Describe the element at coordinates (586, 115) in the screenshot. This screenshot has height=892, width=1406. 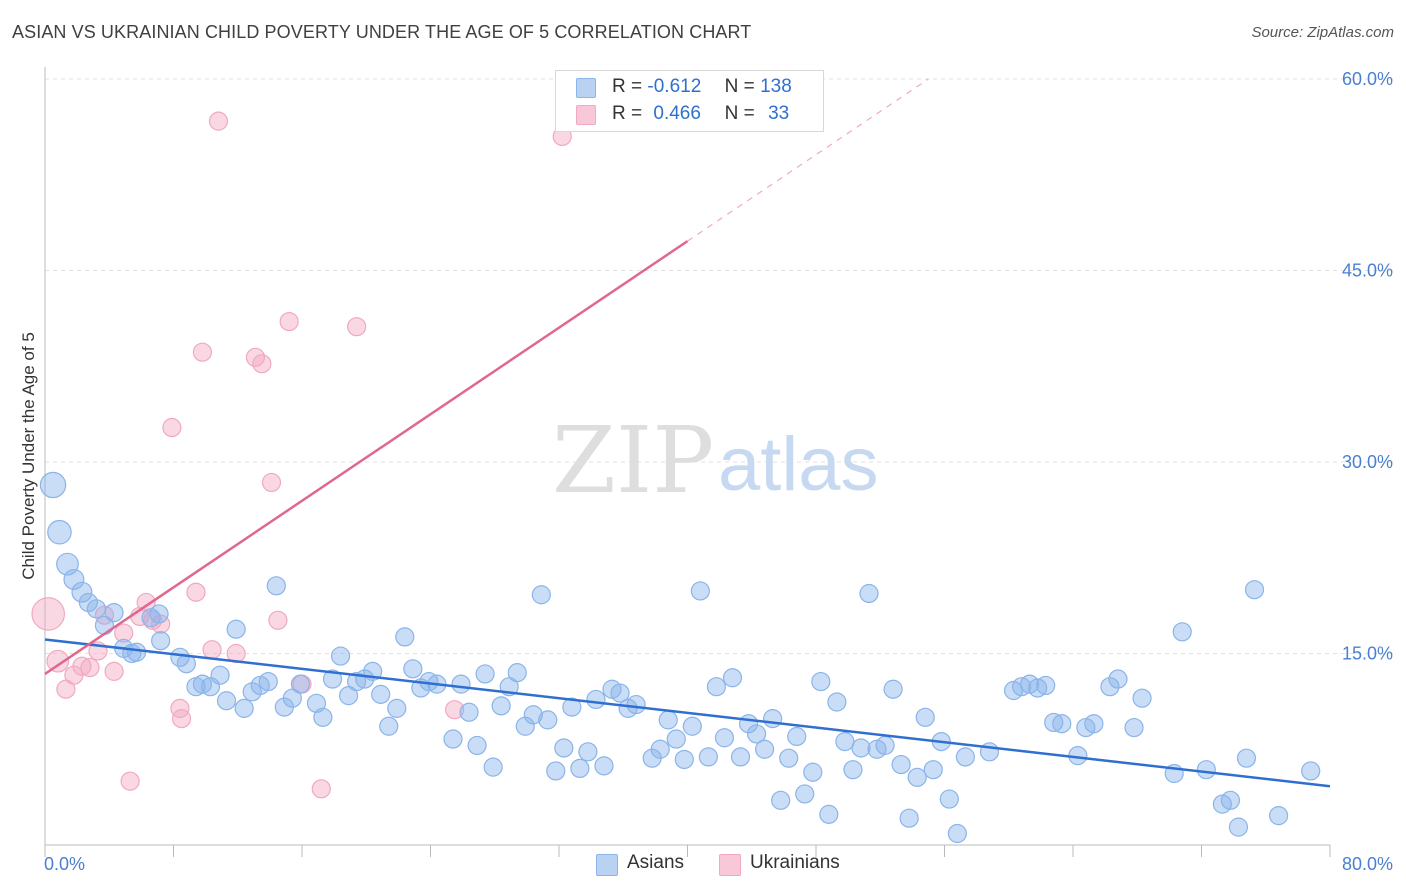
I see `ukrainians-swatch` at that location.